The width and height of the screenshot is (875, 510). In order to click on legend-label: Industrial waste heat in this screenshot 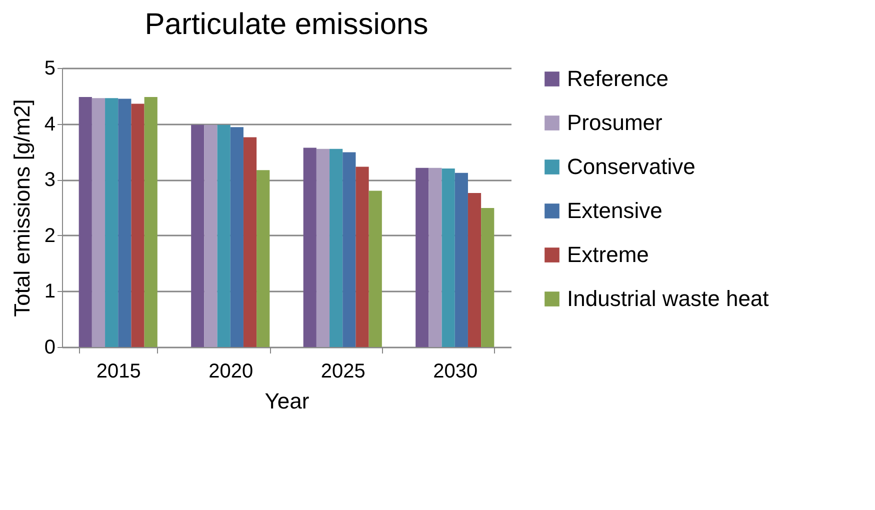, I will do `click(668, 298)`.